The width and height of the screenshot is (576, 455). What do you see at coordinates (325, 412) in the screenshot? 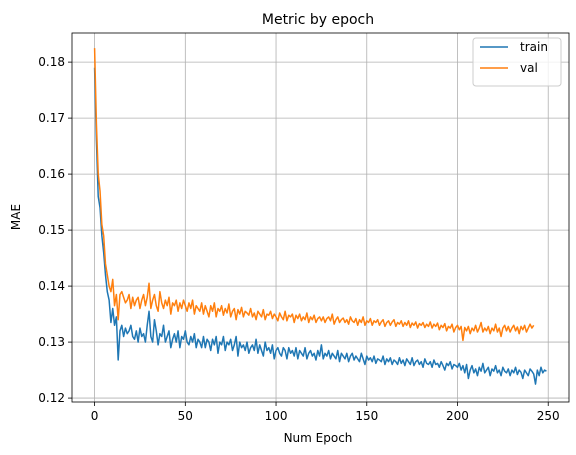
I see `x-axis: 0 50 100 150 200 250` at bounding box center [325, 412].